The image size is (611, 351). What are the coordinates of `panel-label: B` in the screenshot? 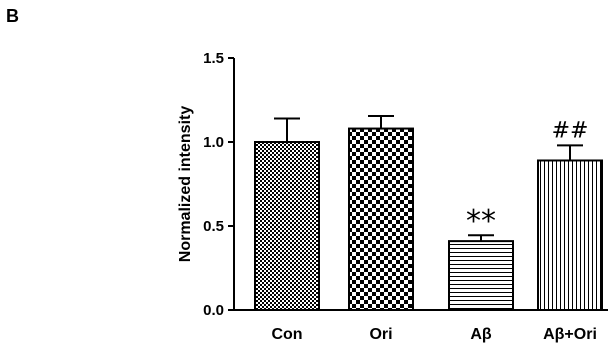 It's located at (12, 16).